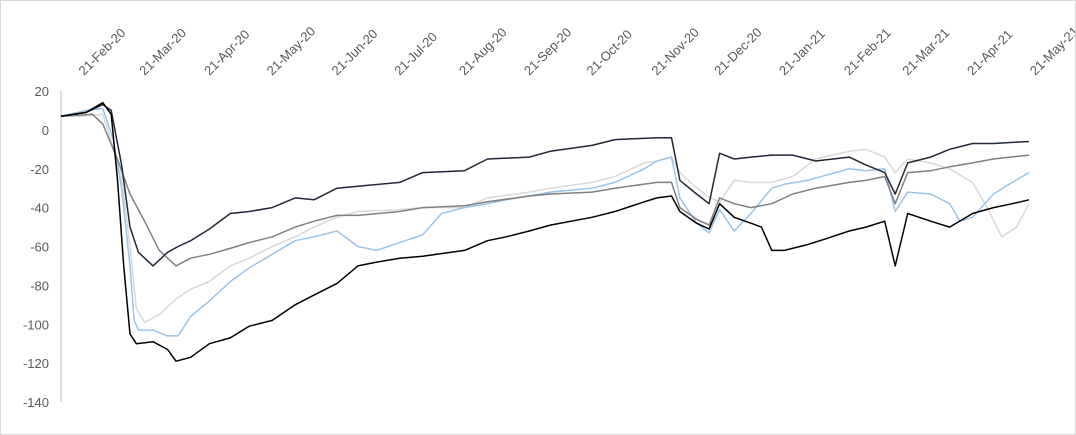  What do you see at coordinates (483, 52) in the screenshot?
I see `x-tick-label: 21-Aug-20` at bounding box center [483, 52].